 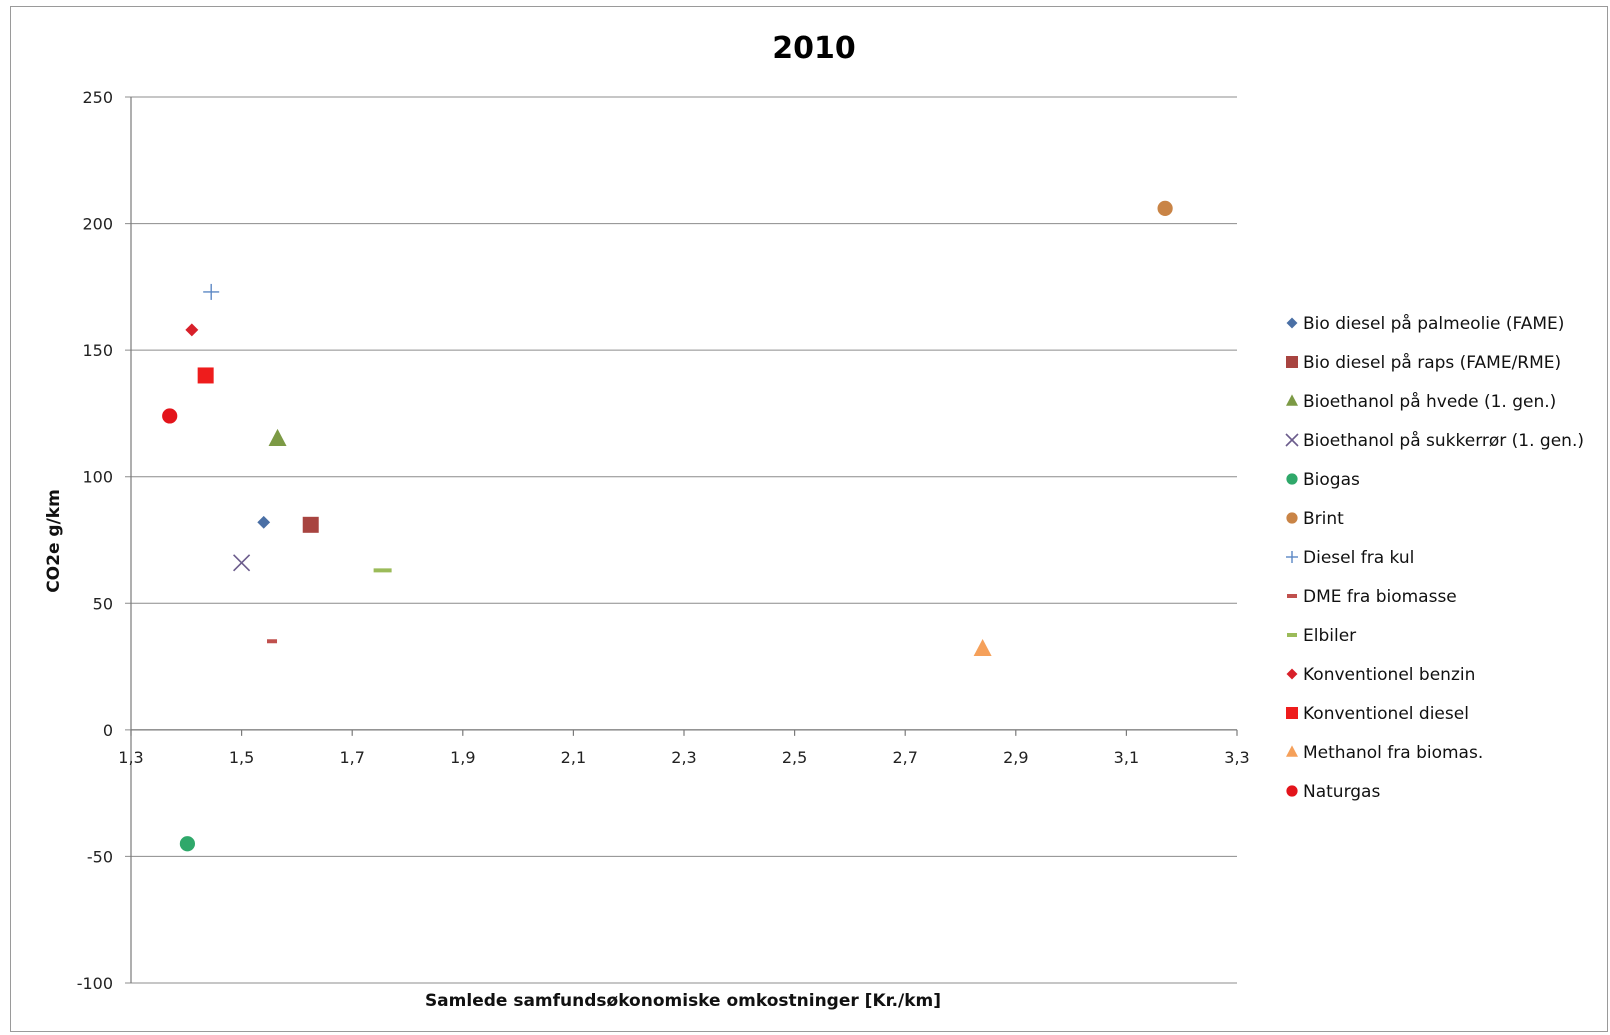 What do you see at coordinates (1331, 480) in the screenshot?
I see `legend-label: Biogas` at bounding box center [1331, 480].